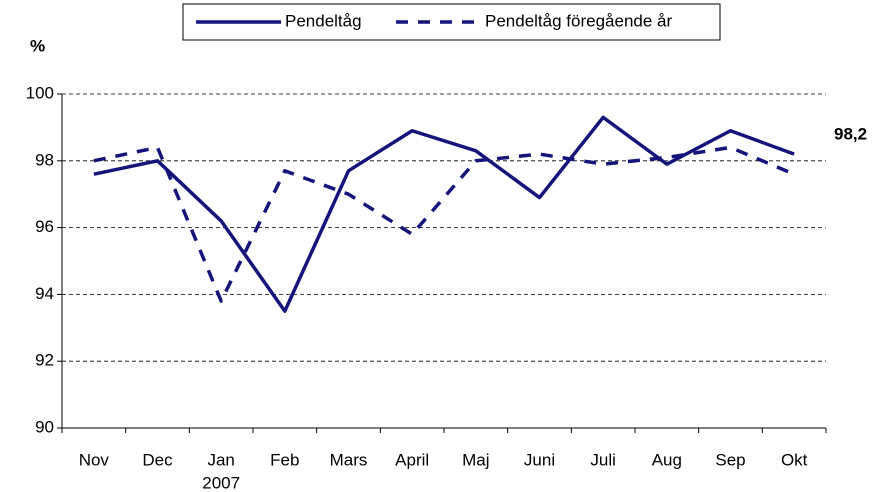 The height and width of the screenshot is (492, 877). Describe the element at coordinates (94, 459) in the screenshot. I see `x-tick-label: Nov` at that location.